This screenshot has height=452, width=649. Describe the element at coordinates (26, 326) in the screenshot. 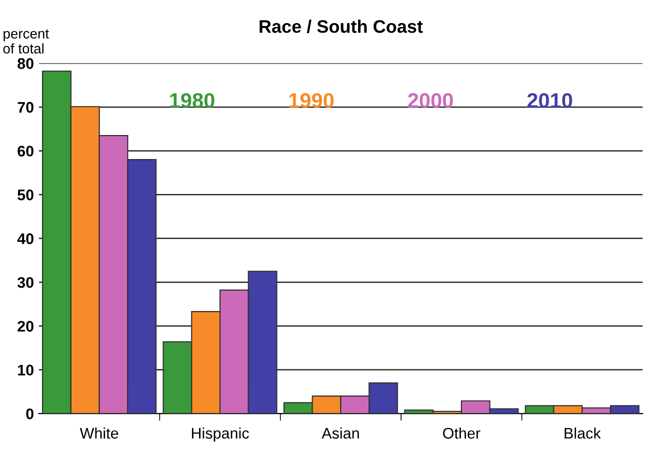

I see `y-tick-label: 20` at that location.